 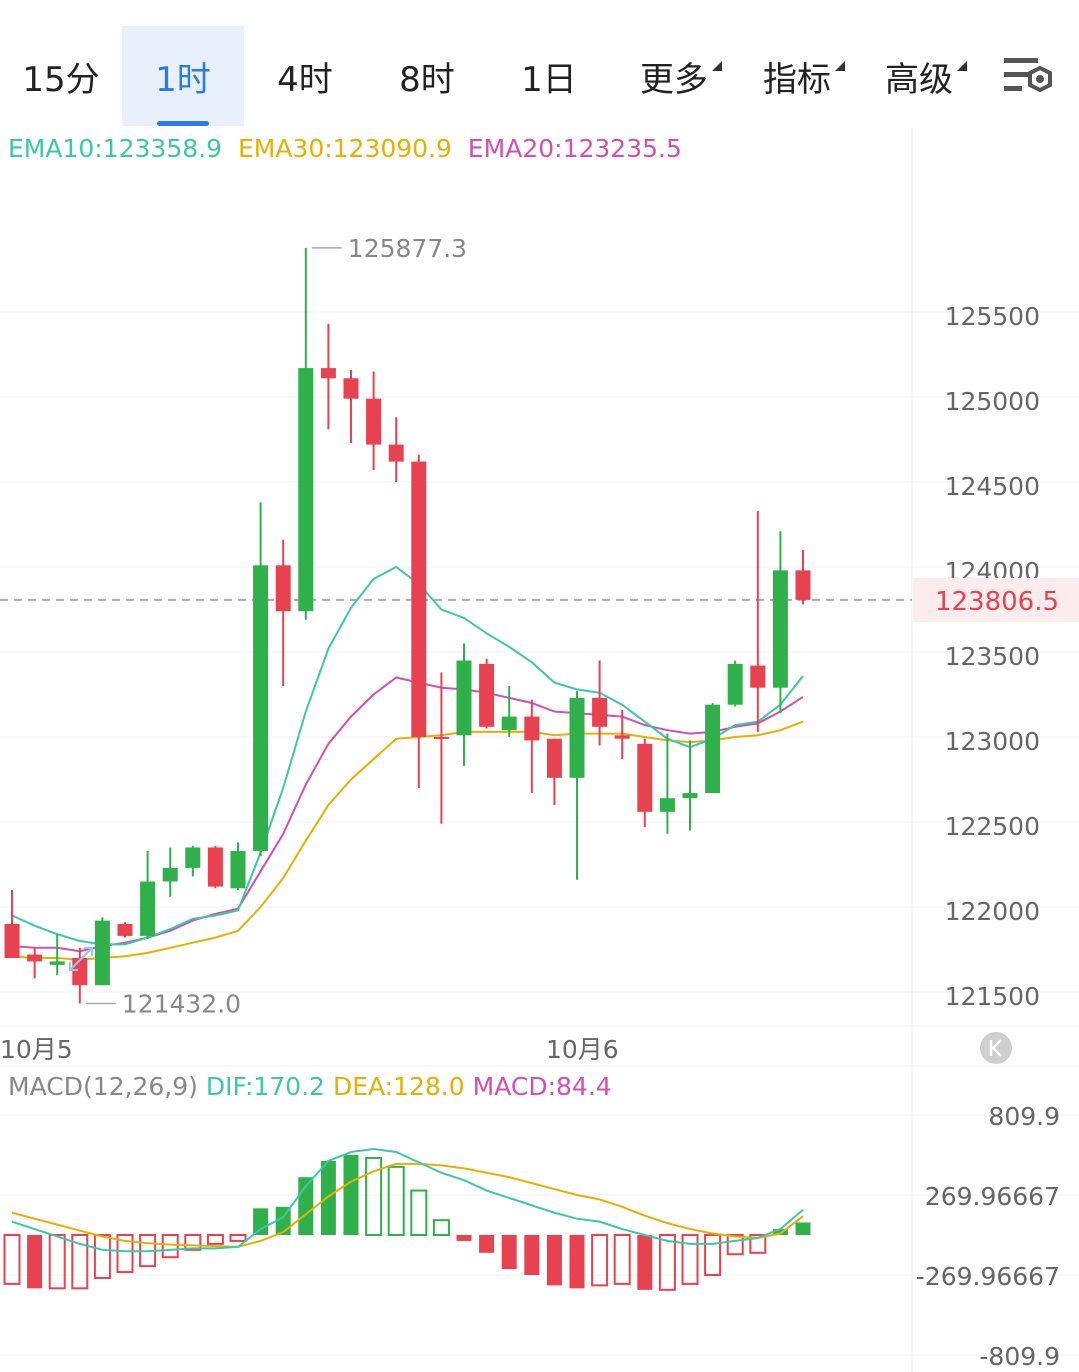 I want to click on current-price-tag, so click(x=996, y=599).